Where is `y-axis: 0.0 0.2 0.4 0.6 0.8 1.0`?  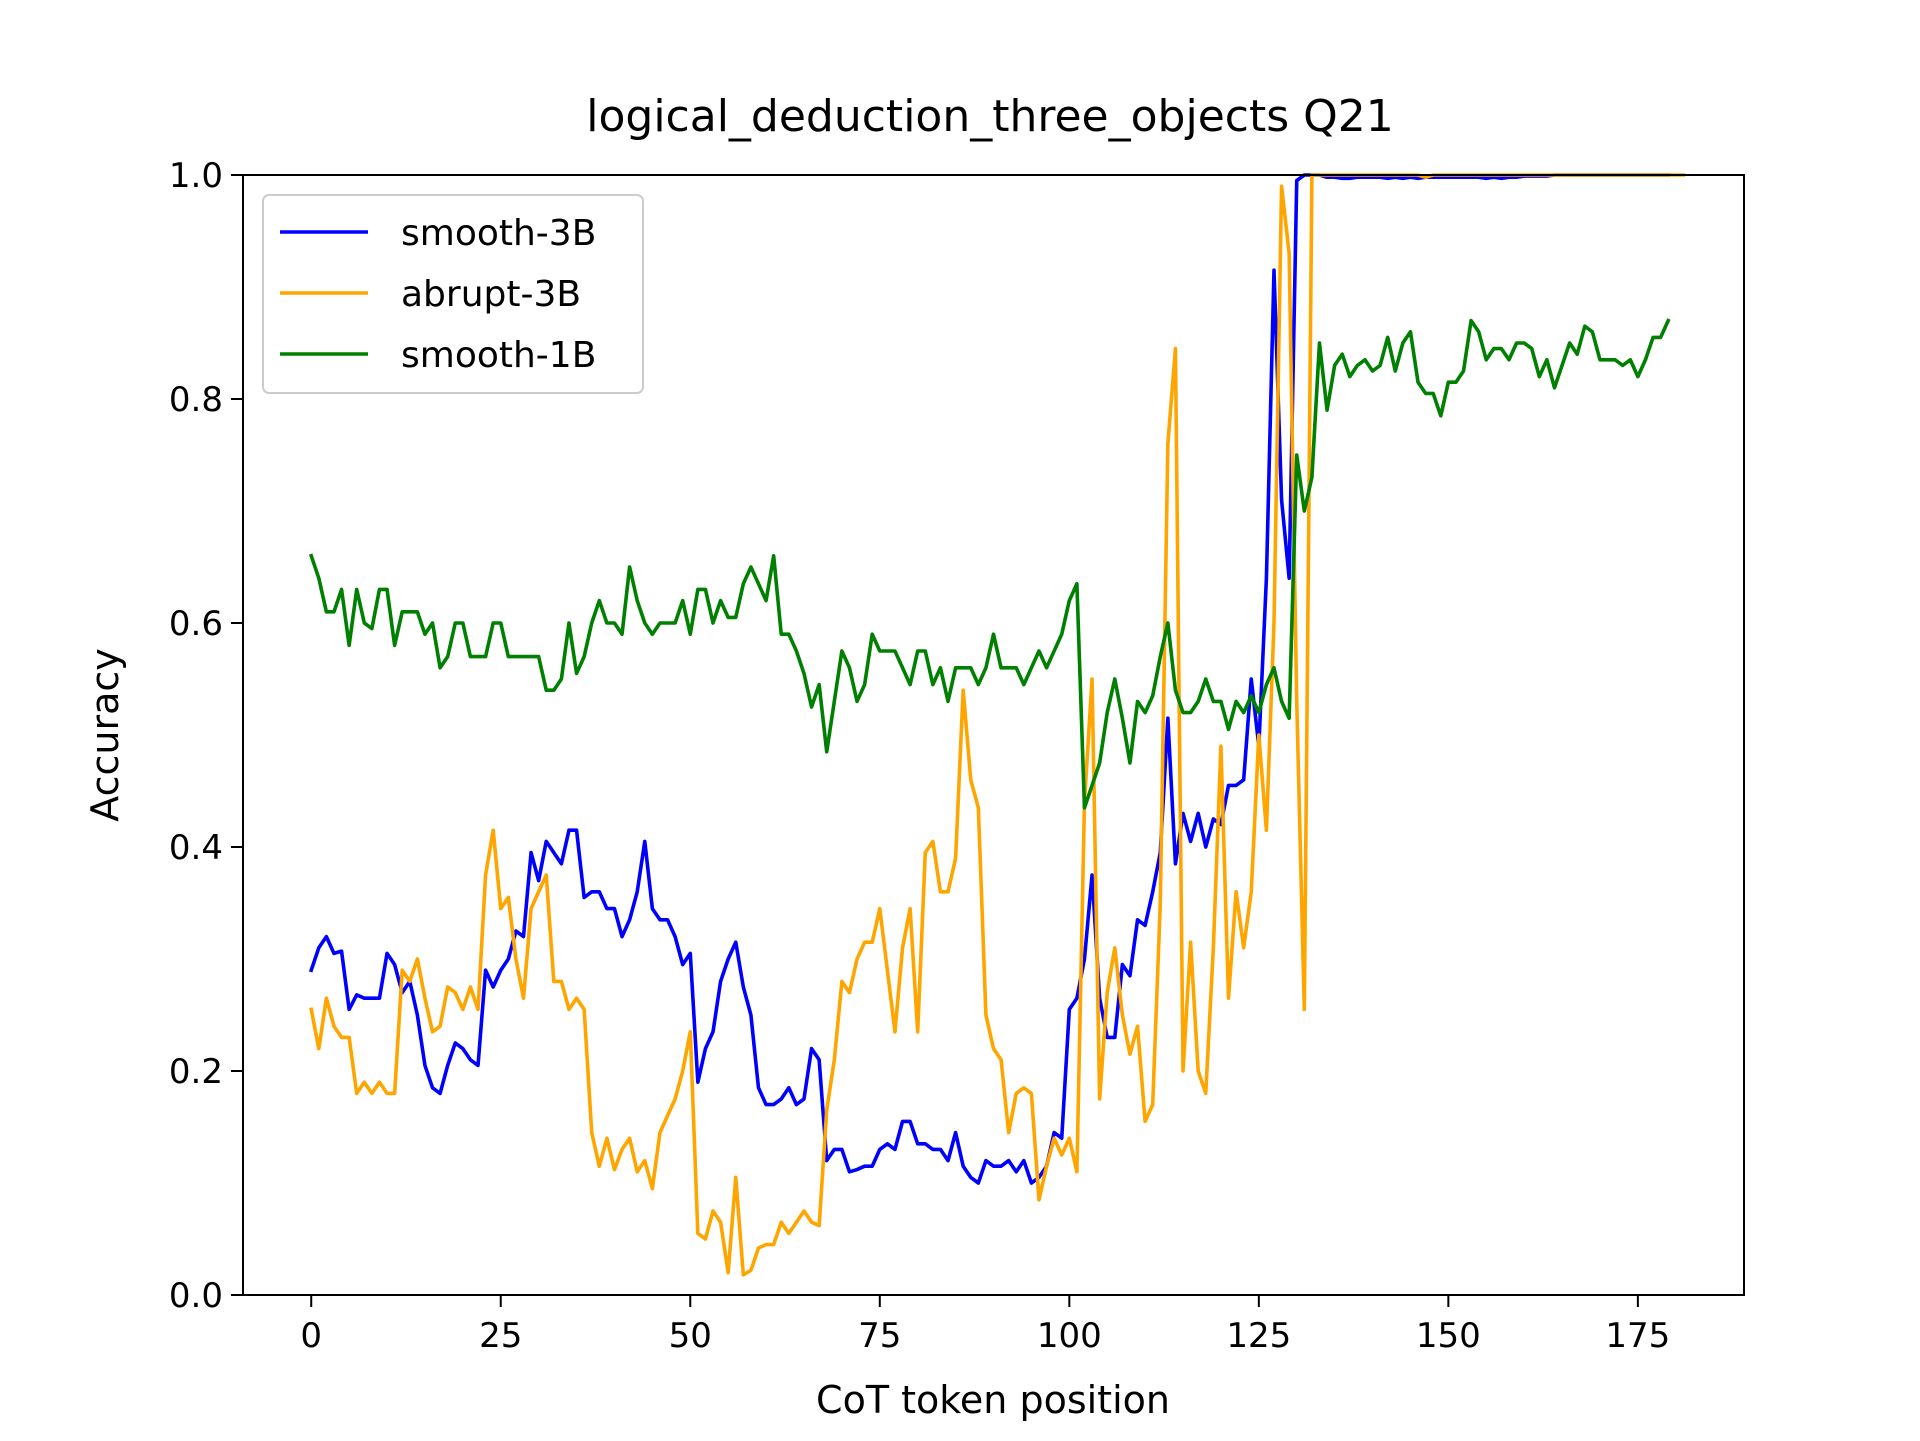 y-axis: 0.0 0.2 0.4 0.6 0.8 1.0 is located at coordinates (206, 736).